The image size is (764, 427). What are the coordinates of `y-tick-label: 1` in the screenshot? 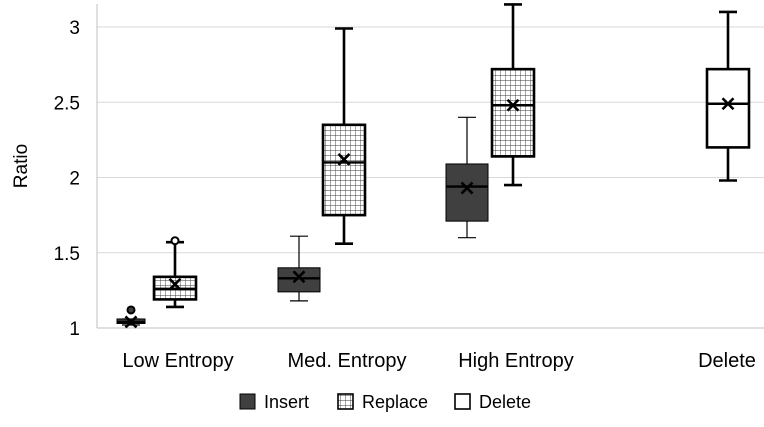 It's located at (74, 329).